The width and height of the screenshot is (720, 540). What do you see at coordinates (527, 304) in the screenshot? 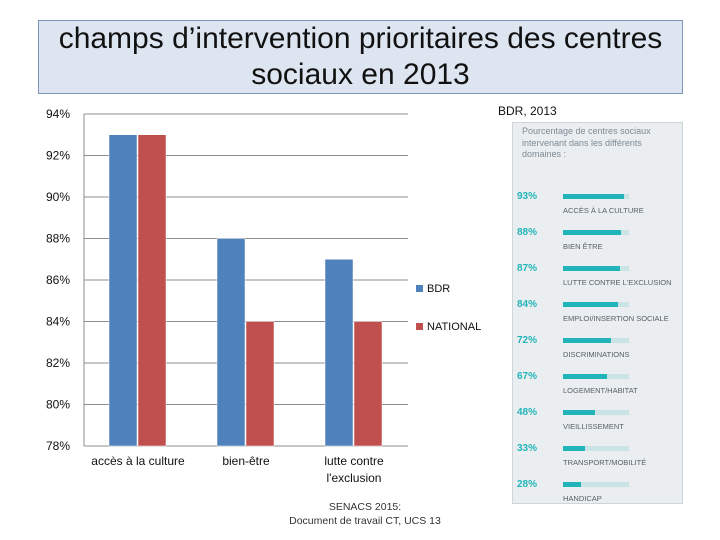
I see `inset-item-percent: 84%` at bounding box center [527, 304].